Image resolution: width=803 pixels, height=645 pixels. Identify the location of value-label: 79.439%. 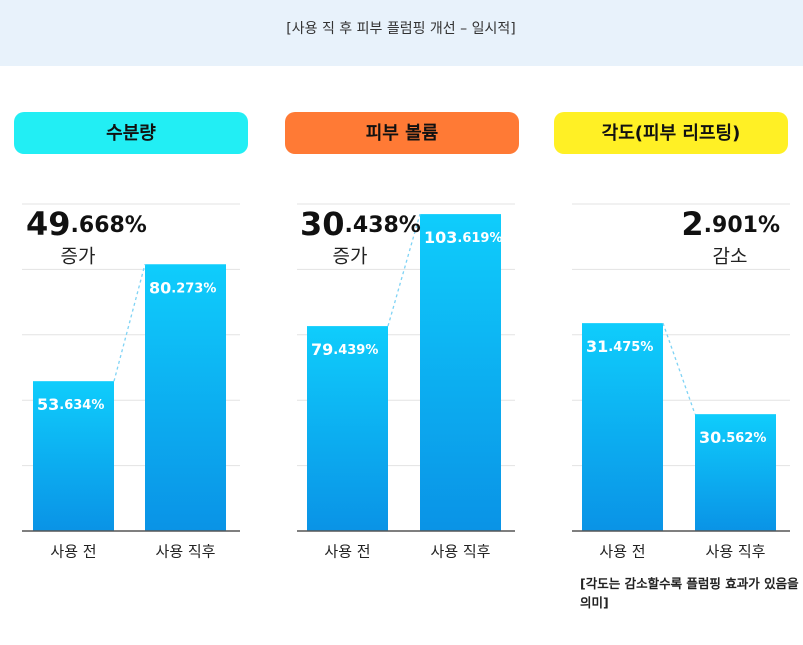
(344, 349).